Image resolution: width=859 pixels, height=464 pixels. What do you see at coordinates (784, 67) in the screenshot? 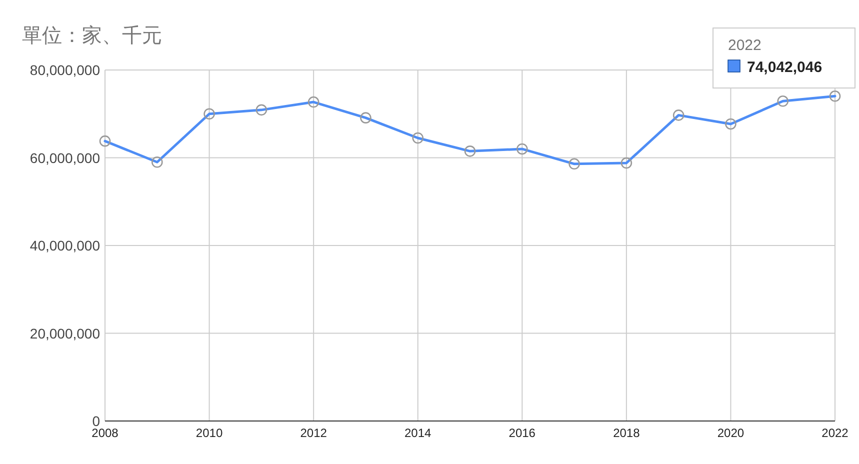
I see `annotation: 74,042,046` at bounding box center [784, 67].